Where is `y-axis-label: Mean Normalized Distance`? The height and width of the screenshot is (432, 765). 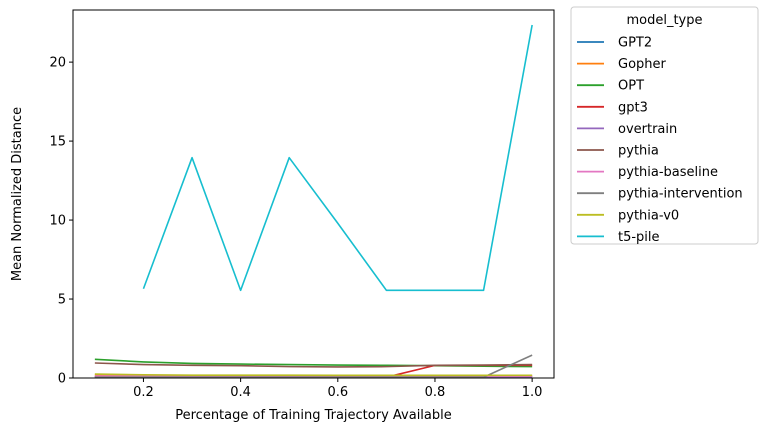
y-axis-label: Mean Normalized Distance is located at coordinates (17, 194).